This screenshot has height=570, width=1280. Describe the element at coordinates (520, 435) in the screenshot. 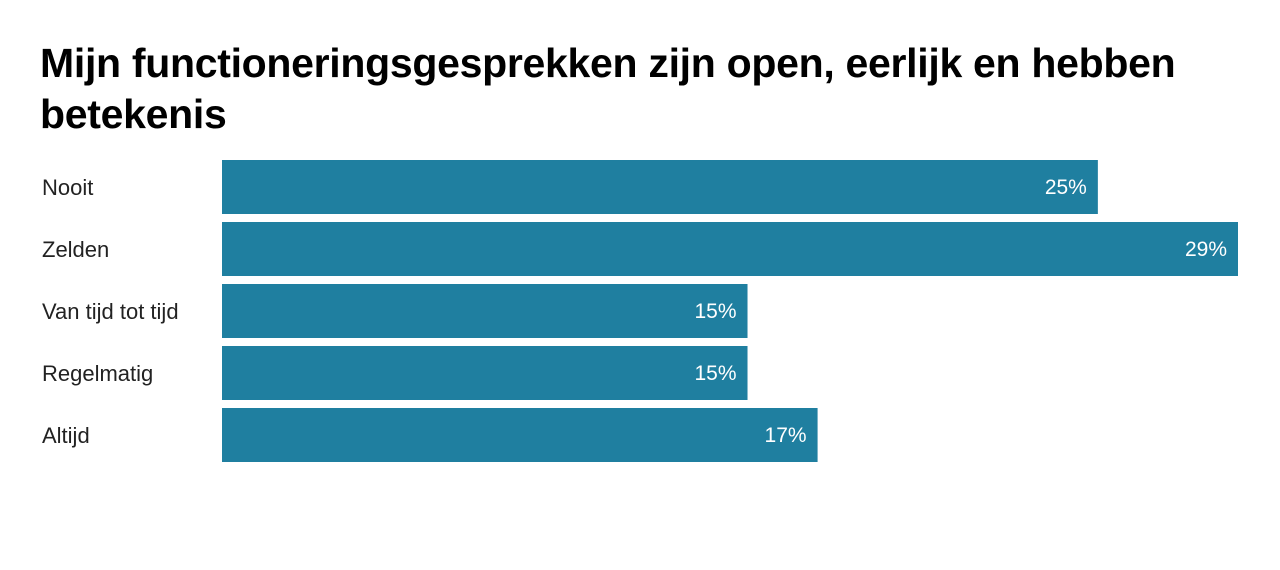

I see `bar-altijd` at that location.